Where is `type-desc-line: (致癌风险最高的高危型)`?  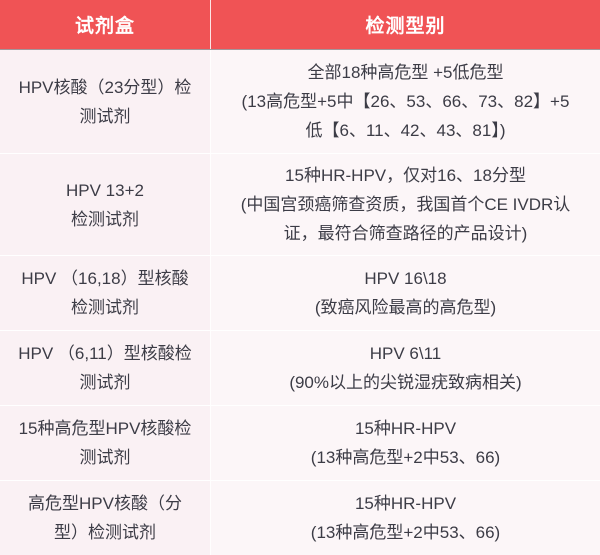
type-desc-line: (致癌风险最高的高危型) is located at coordinates (405, 307).